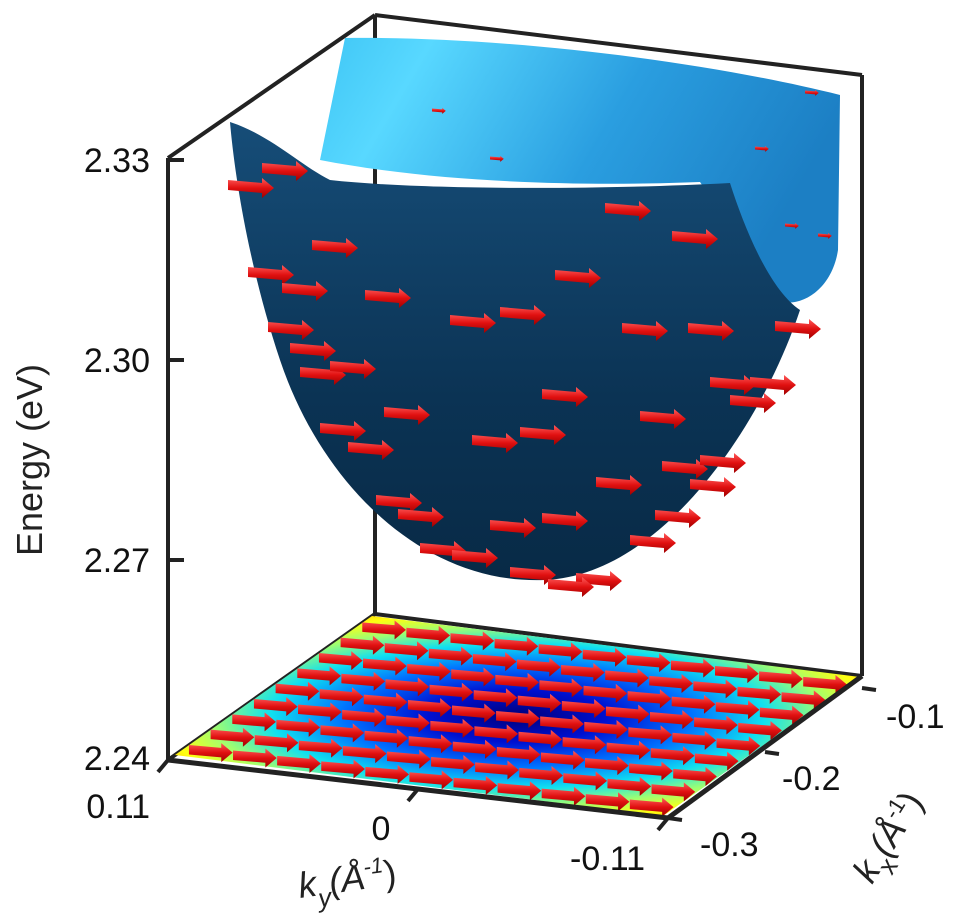 Image resolution: width=960 pixels, height=922 pixels. I want to click on ky-tick-label: 0, so click(381, 829).